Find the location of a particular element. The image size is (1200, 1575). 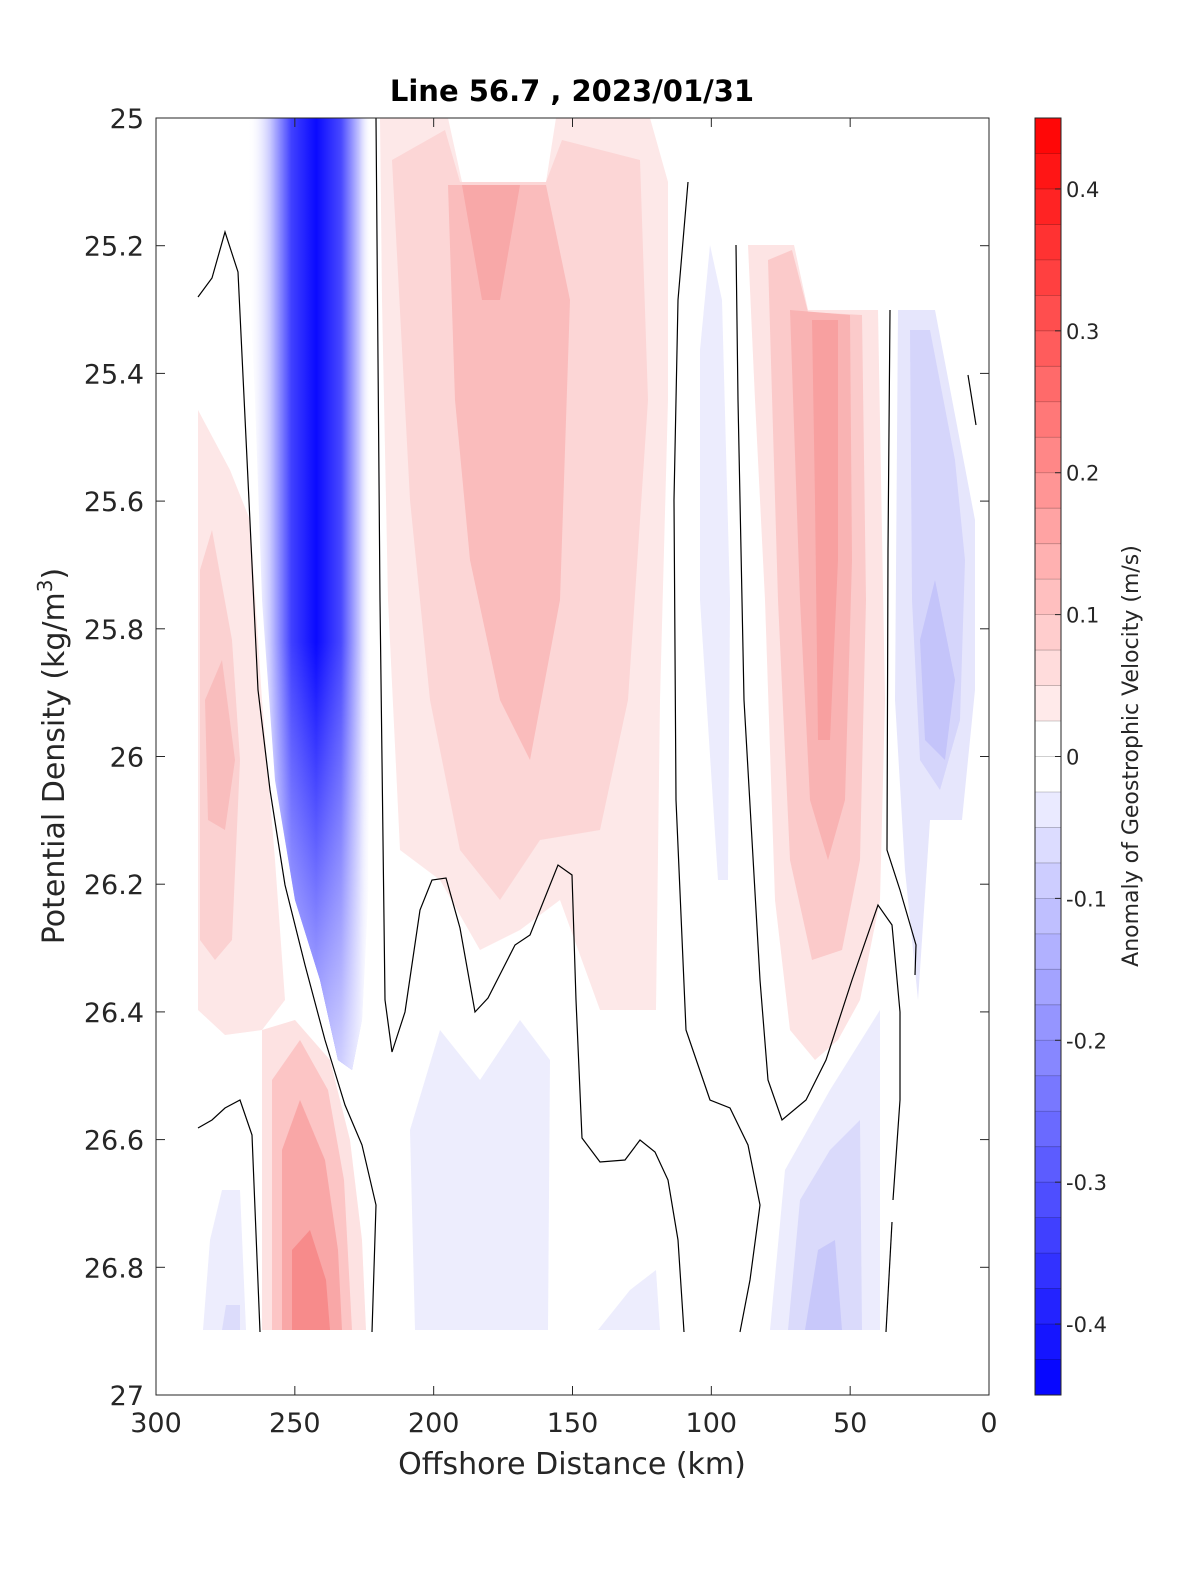

x-tick-label: 300 is located at coordinates (156, 1423).